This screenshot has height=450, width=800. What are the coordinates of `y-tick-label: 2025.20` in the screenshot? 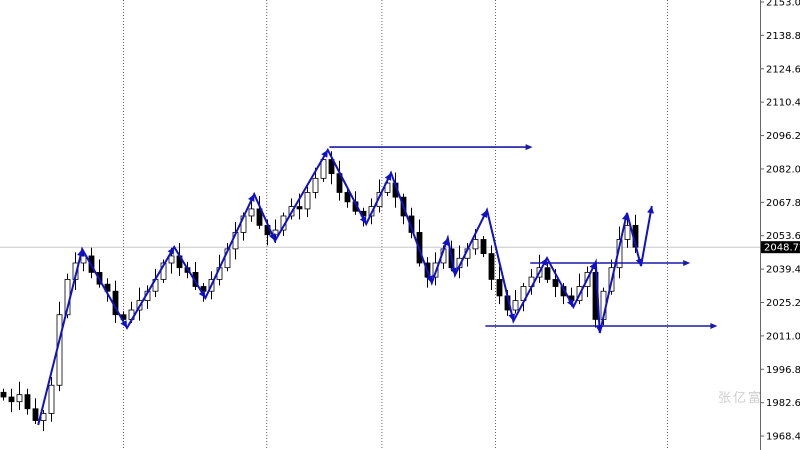 It's located at (783, 303).